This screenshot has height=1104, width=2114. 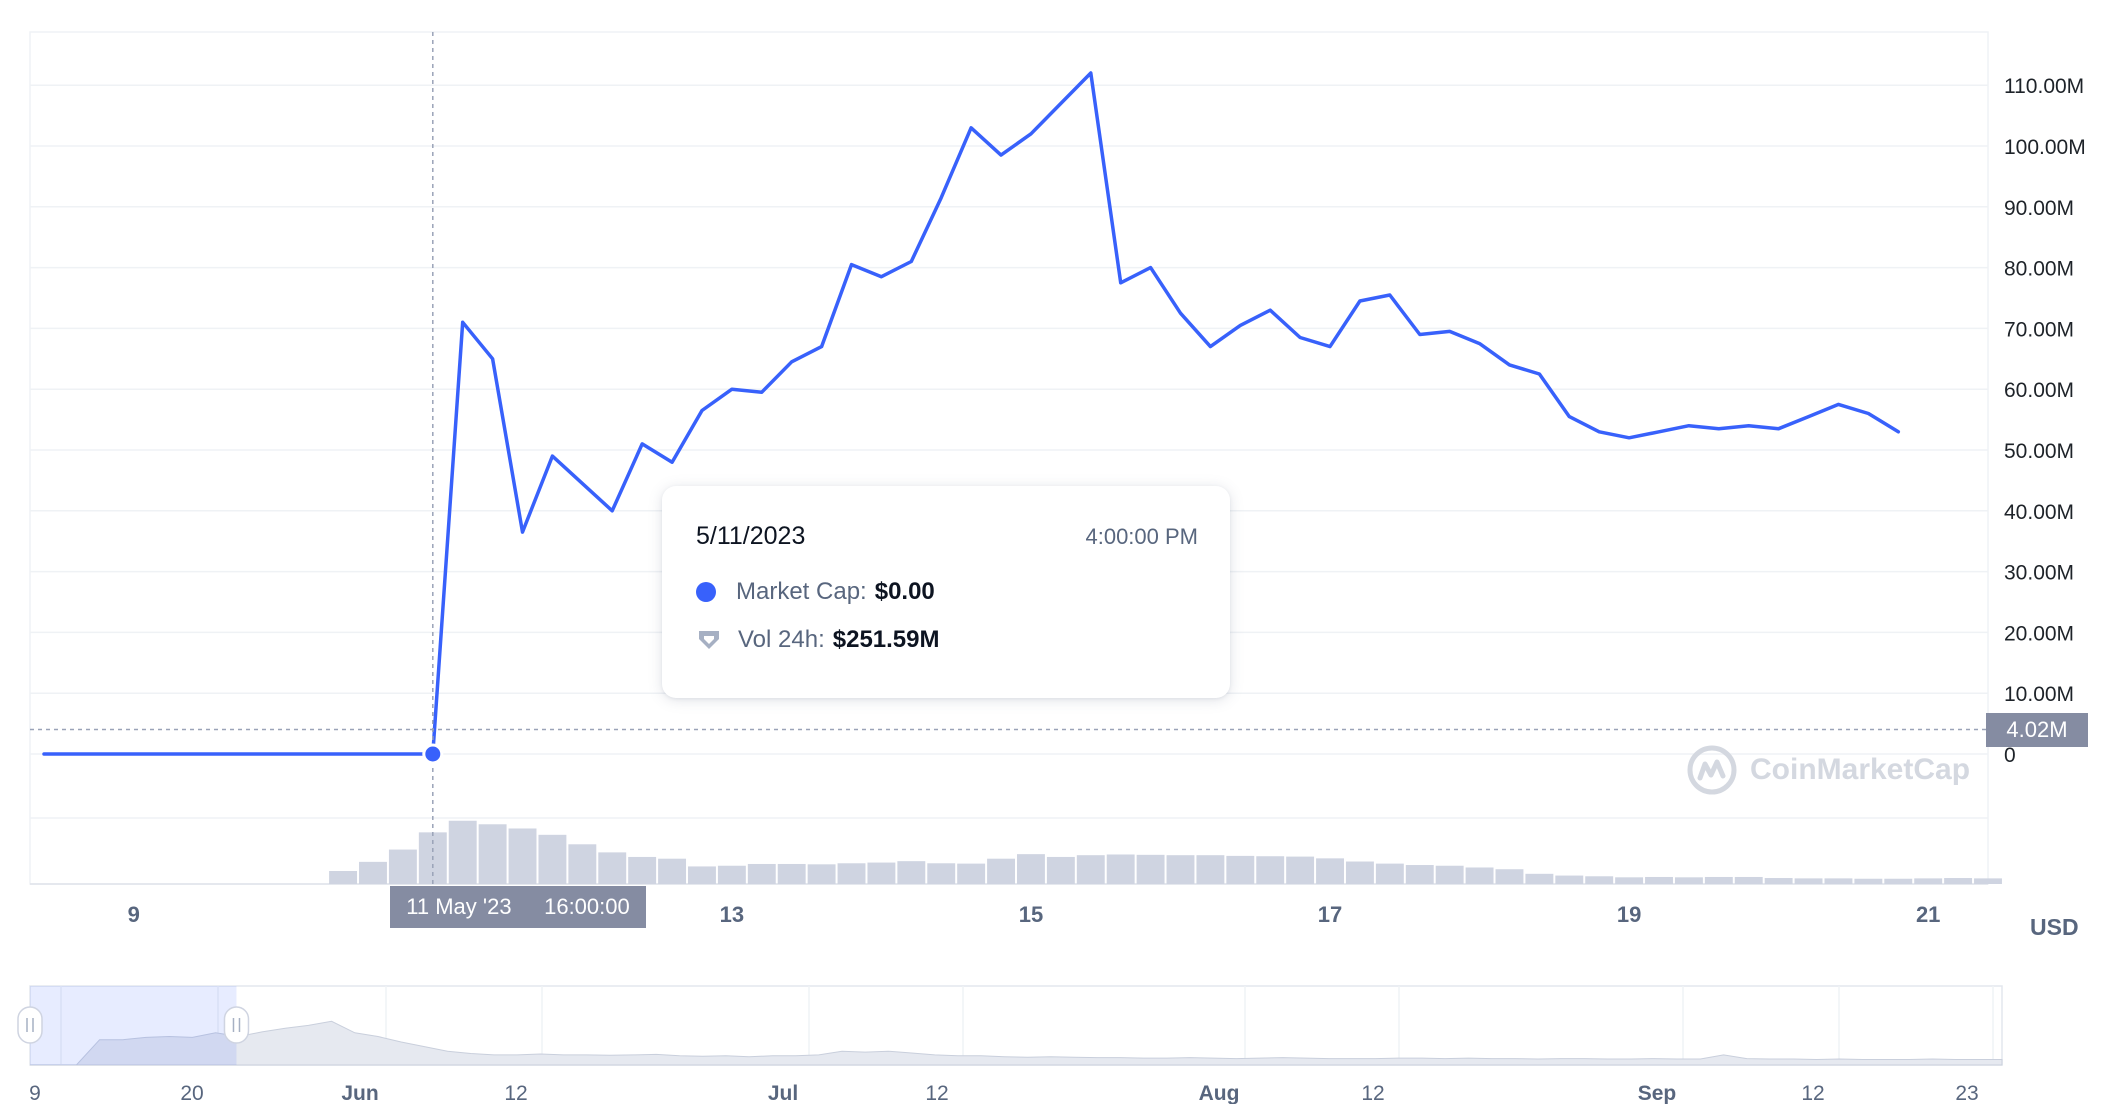 I want to click on navigator-selection, so click(x=133, y=1025).